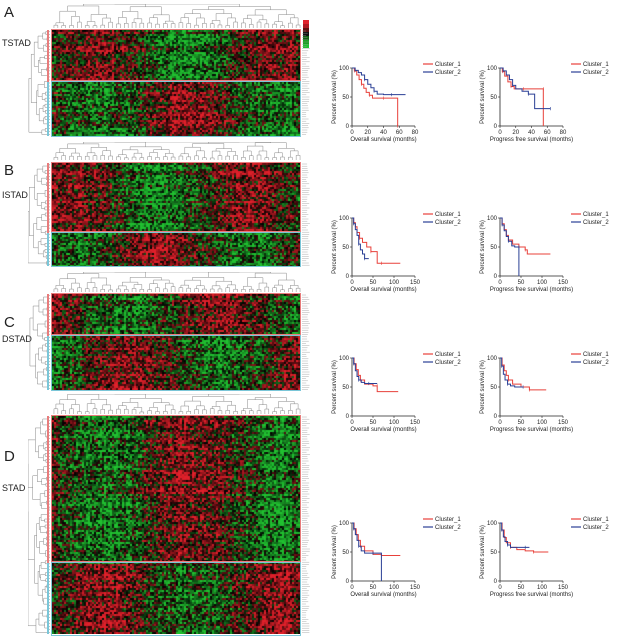 The image size is (627, 640). I want to click on heatmap-dstad, so click(176, 342).